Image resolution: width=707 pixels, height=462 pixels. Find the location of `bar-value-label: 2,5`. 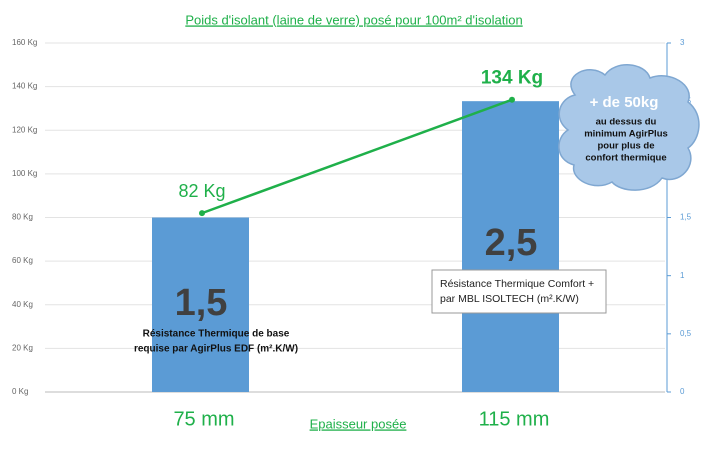

bar-value-label: 2,5 is located at coordinates (511, 243).